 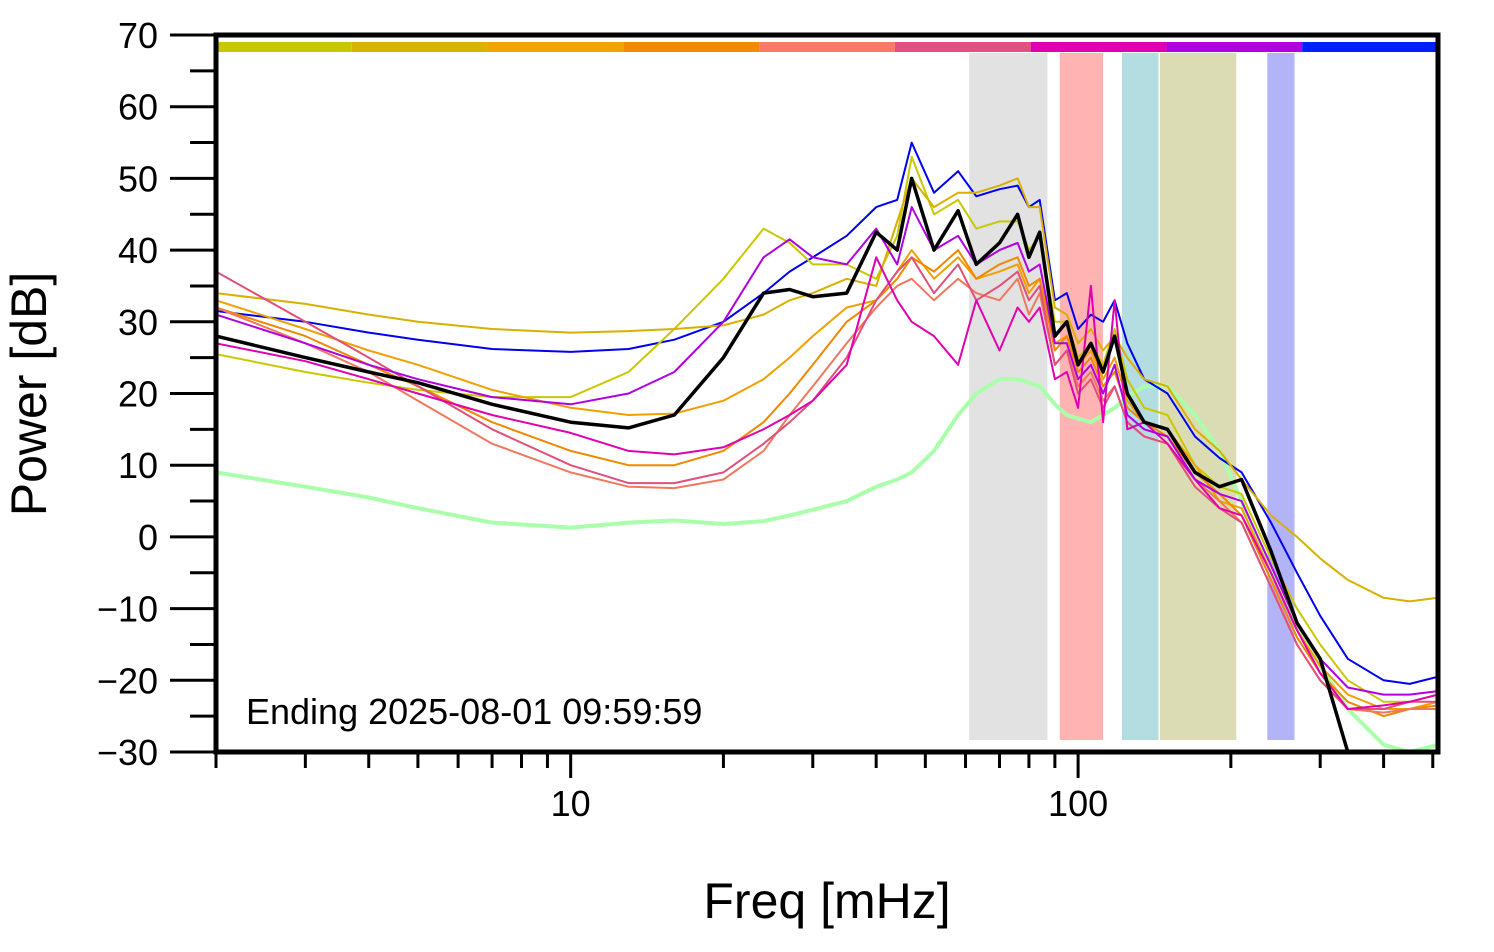 I want to click on y-axis-label: Power [dB], so click(x=29, y=394).